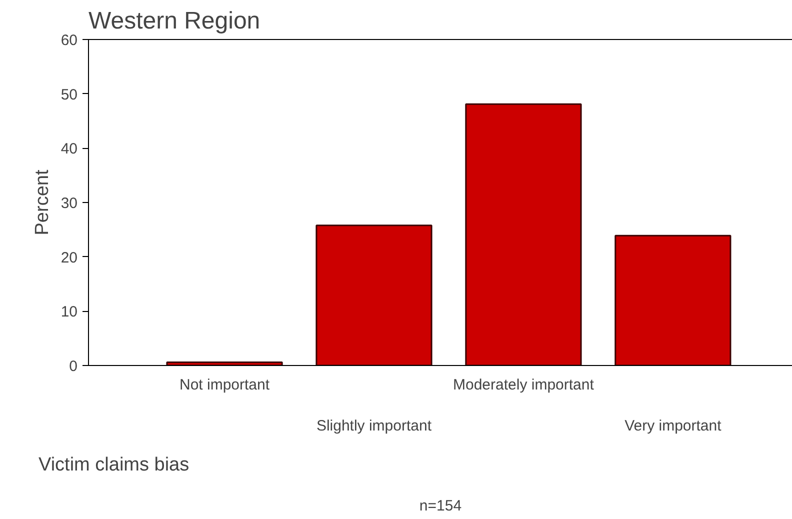  What do you see at coordinates (73, 366) in the screenshot?
I see `y-tick-label: 0` at bounding box center [73, 366].